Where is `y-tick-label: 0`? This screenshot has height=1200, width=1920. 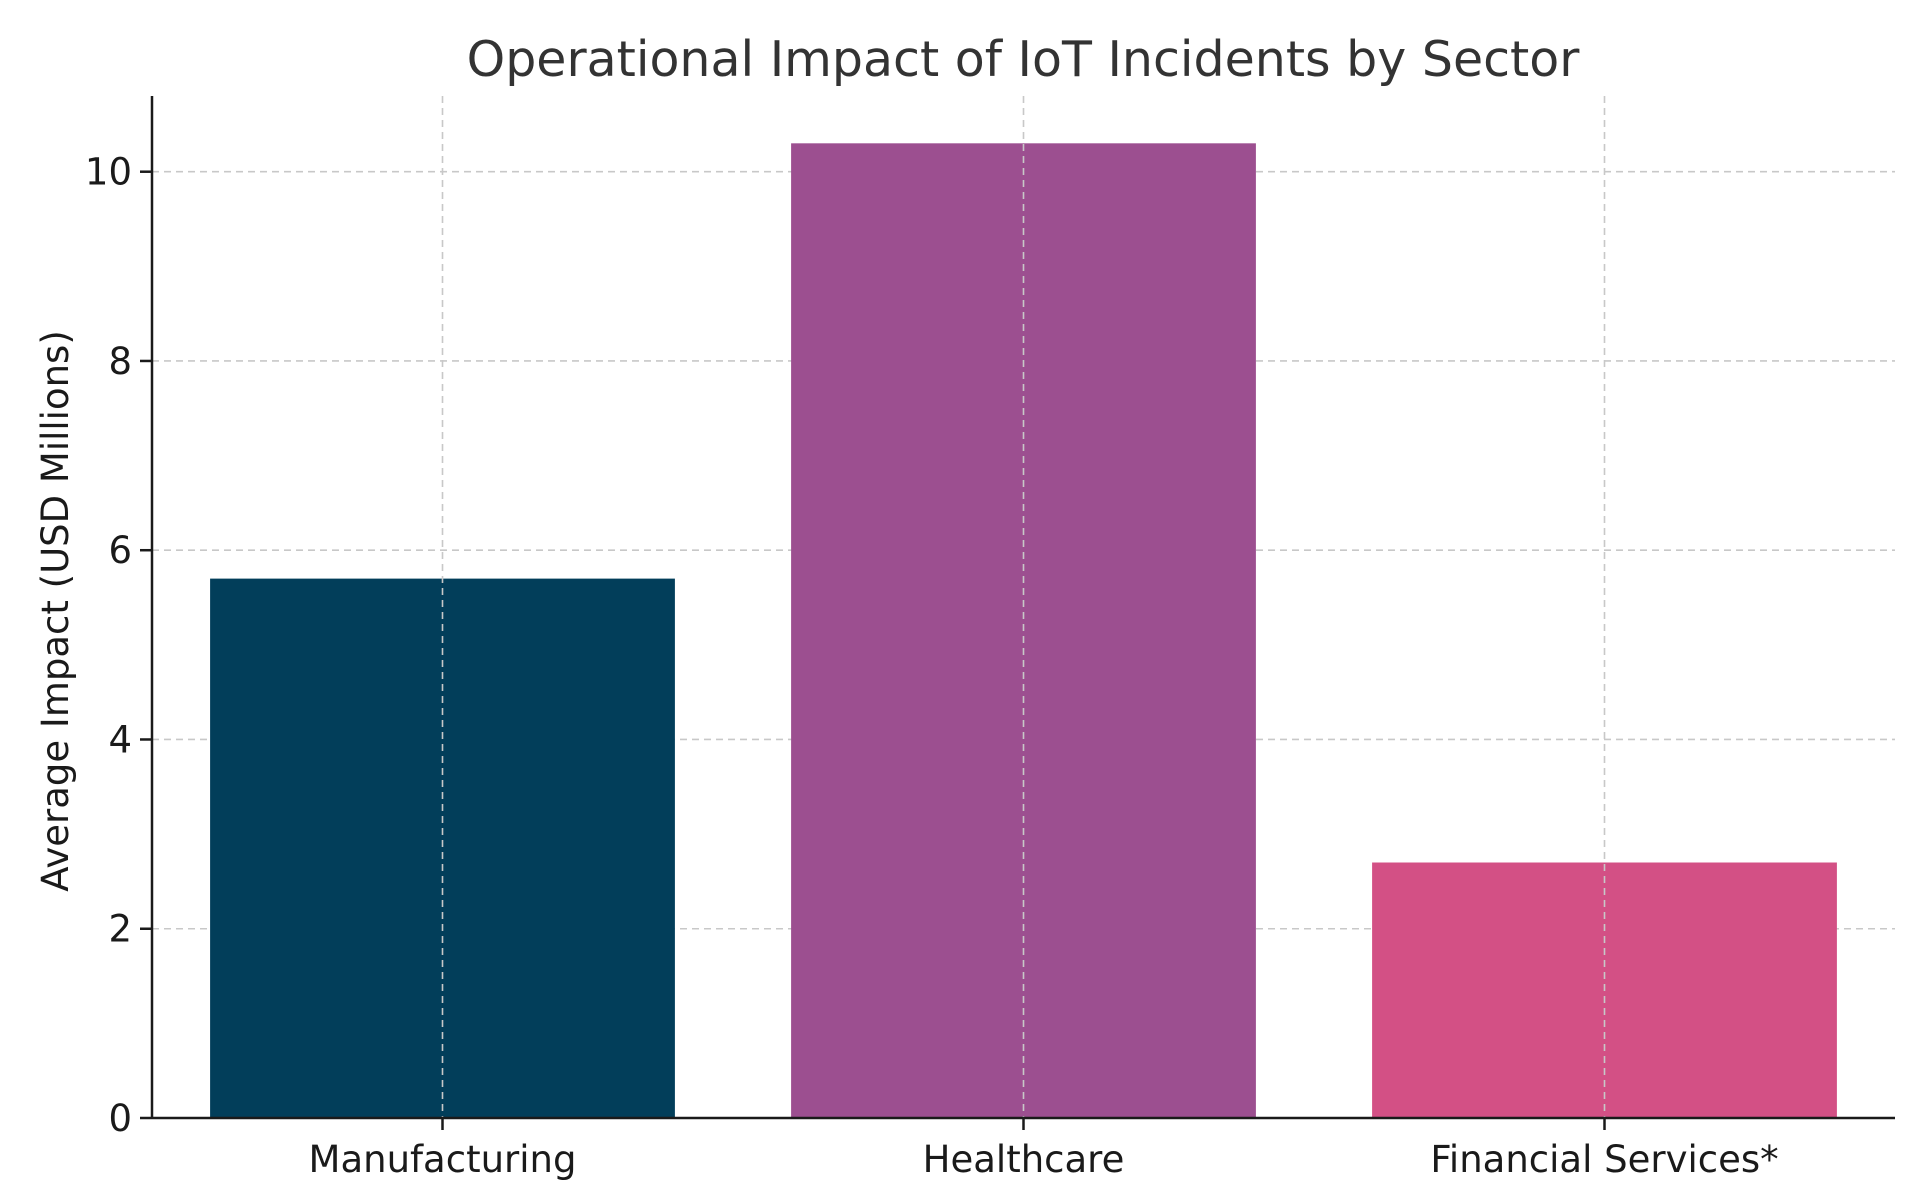
y-tick-label: 0 is located at coordinates (120, 1118).